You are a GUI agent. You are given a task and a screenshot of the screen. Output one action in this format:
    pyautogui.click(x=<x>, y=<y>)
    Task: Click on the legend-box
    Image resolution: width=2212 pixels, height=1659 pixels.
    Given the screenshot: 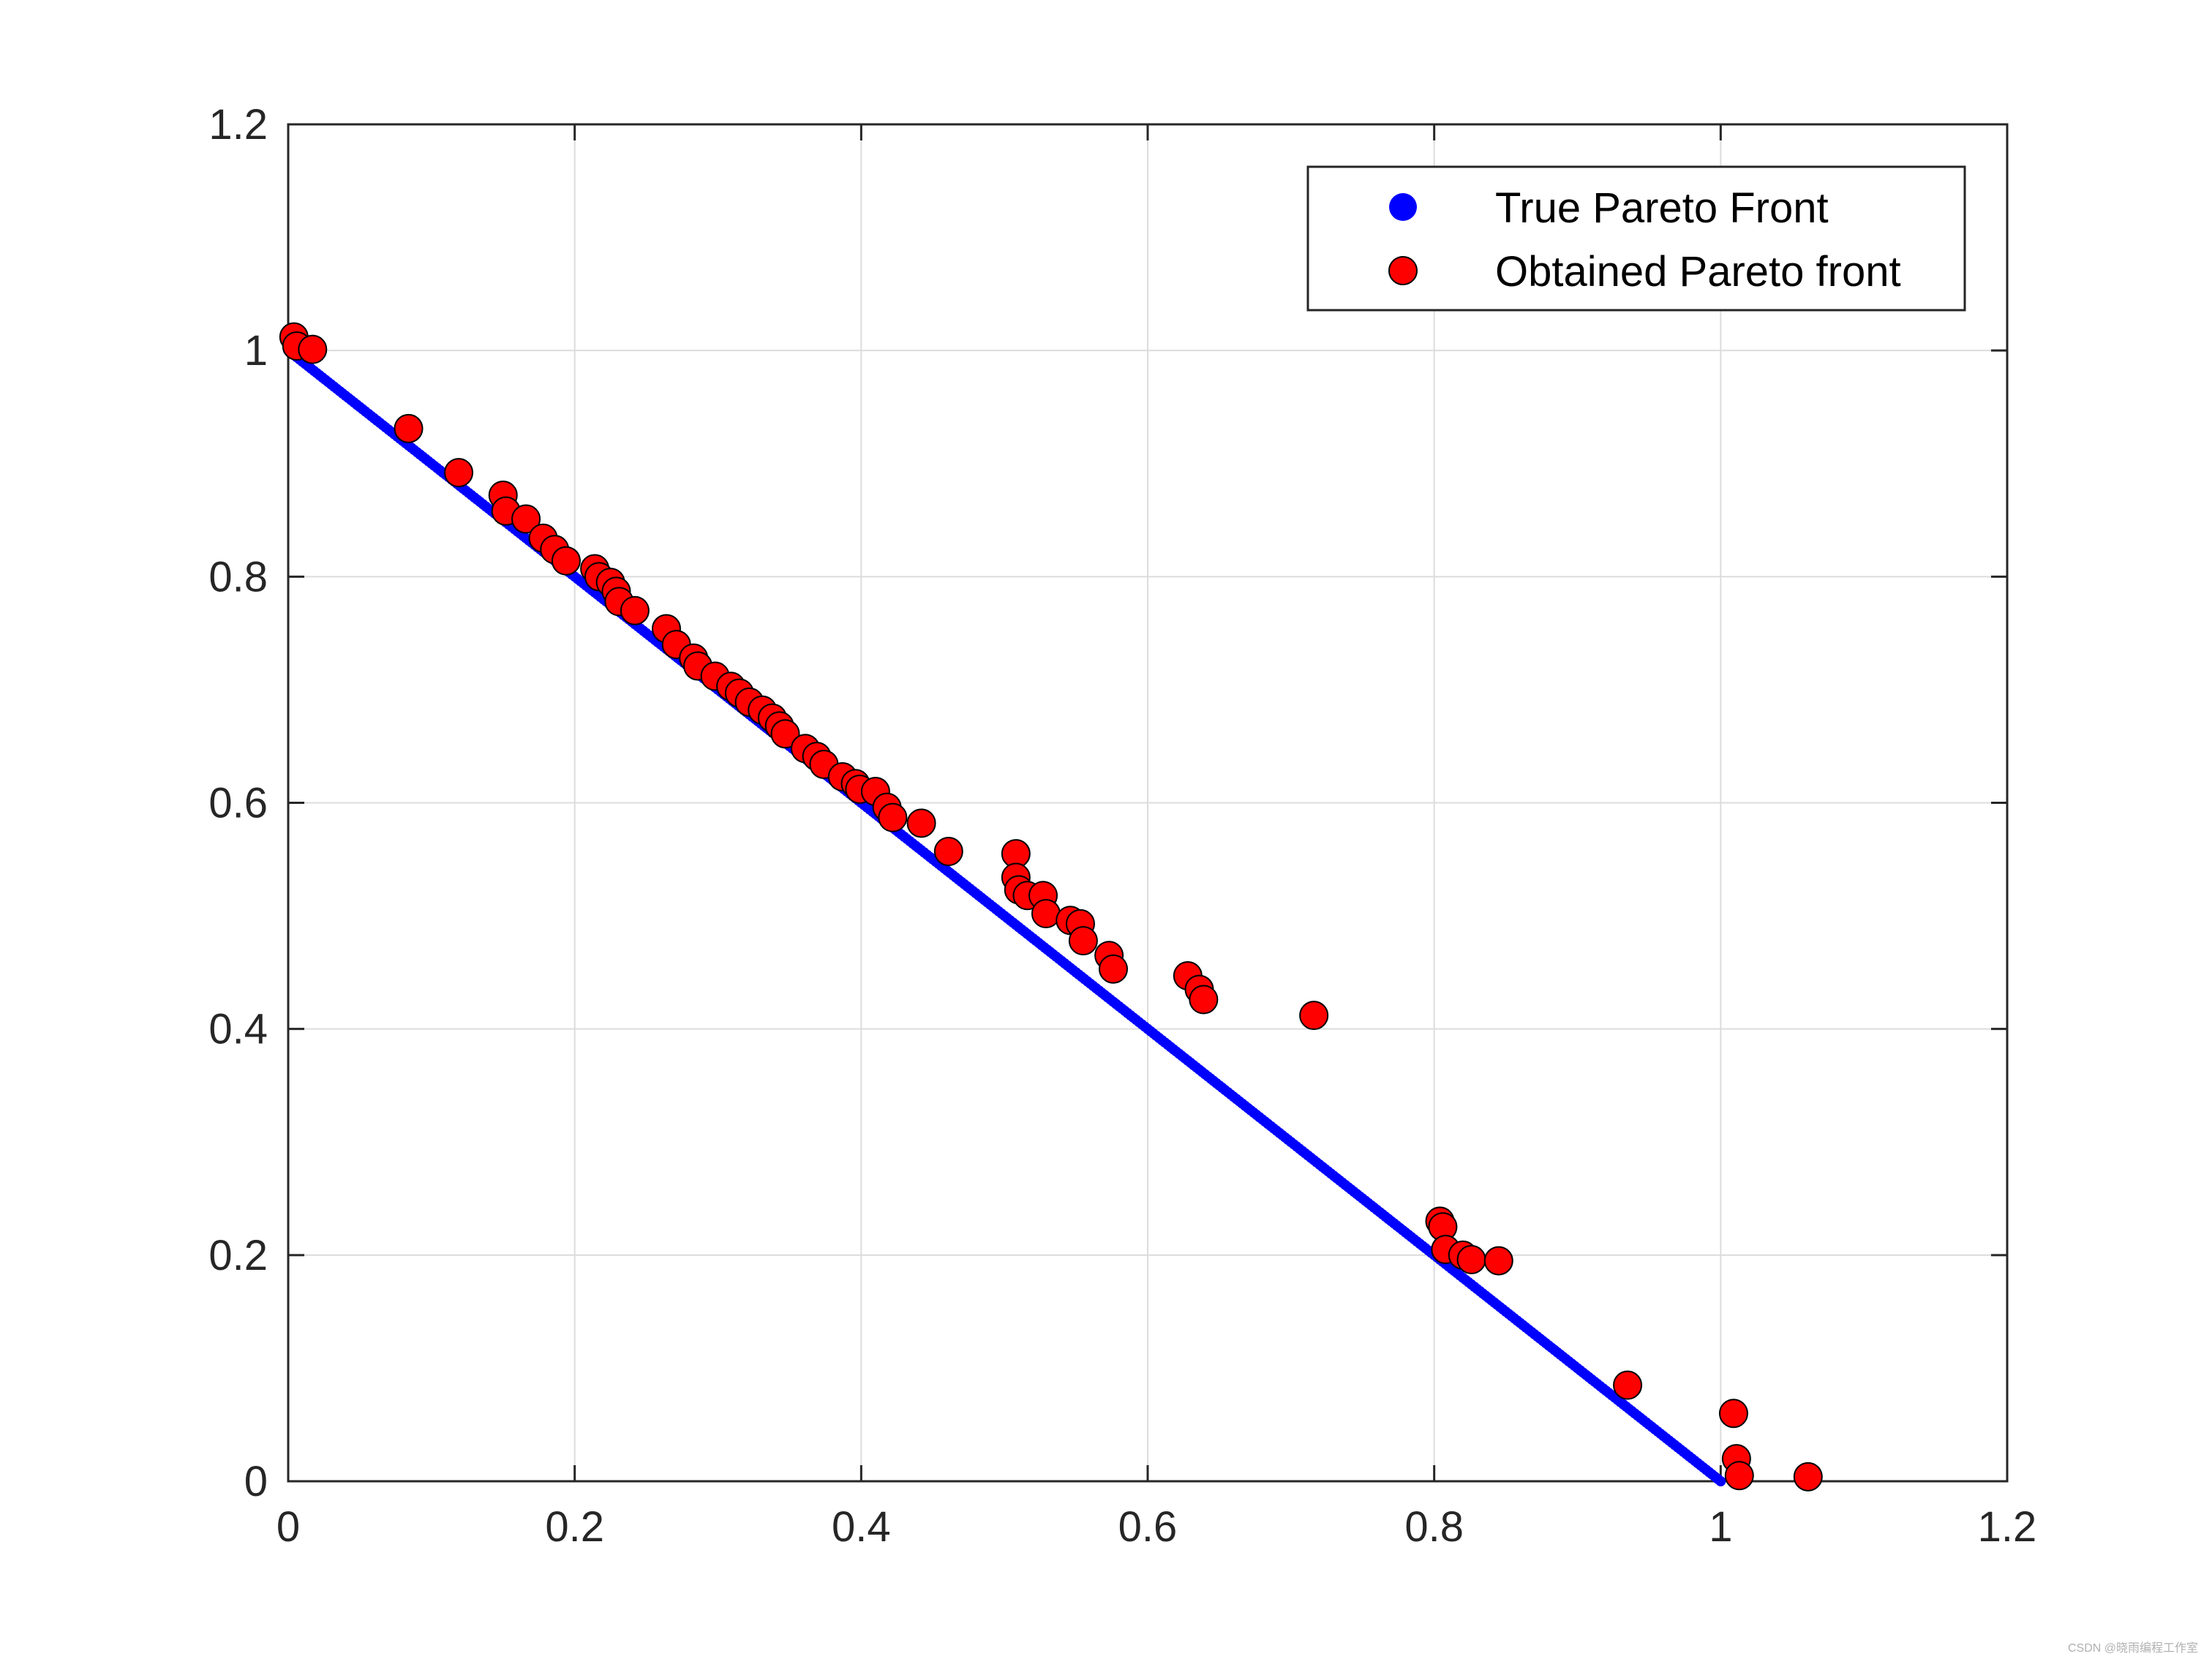 What is the action you would take?
    pyautogui.click(x=1636, y=238)
    